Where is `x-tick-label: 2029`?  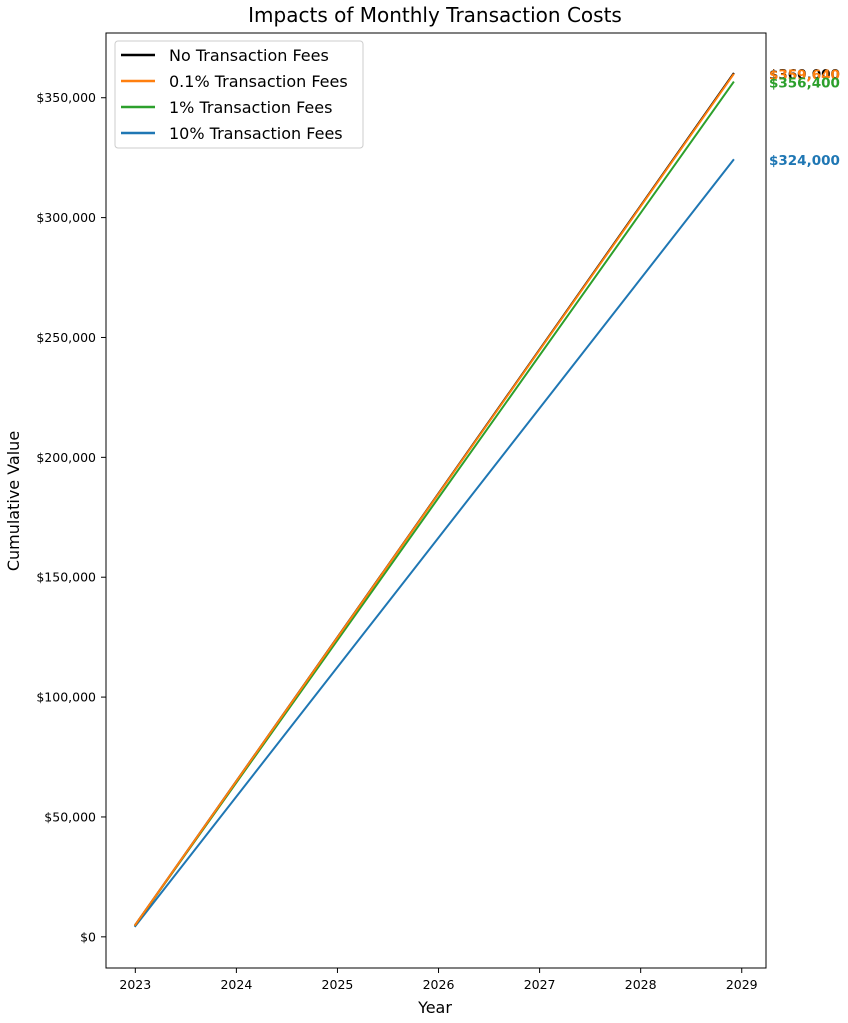
x-tick-label: 2029 is located at coordinates (742, 984).